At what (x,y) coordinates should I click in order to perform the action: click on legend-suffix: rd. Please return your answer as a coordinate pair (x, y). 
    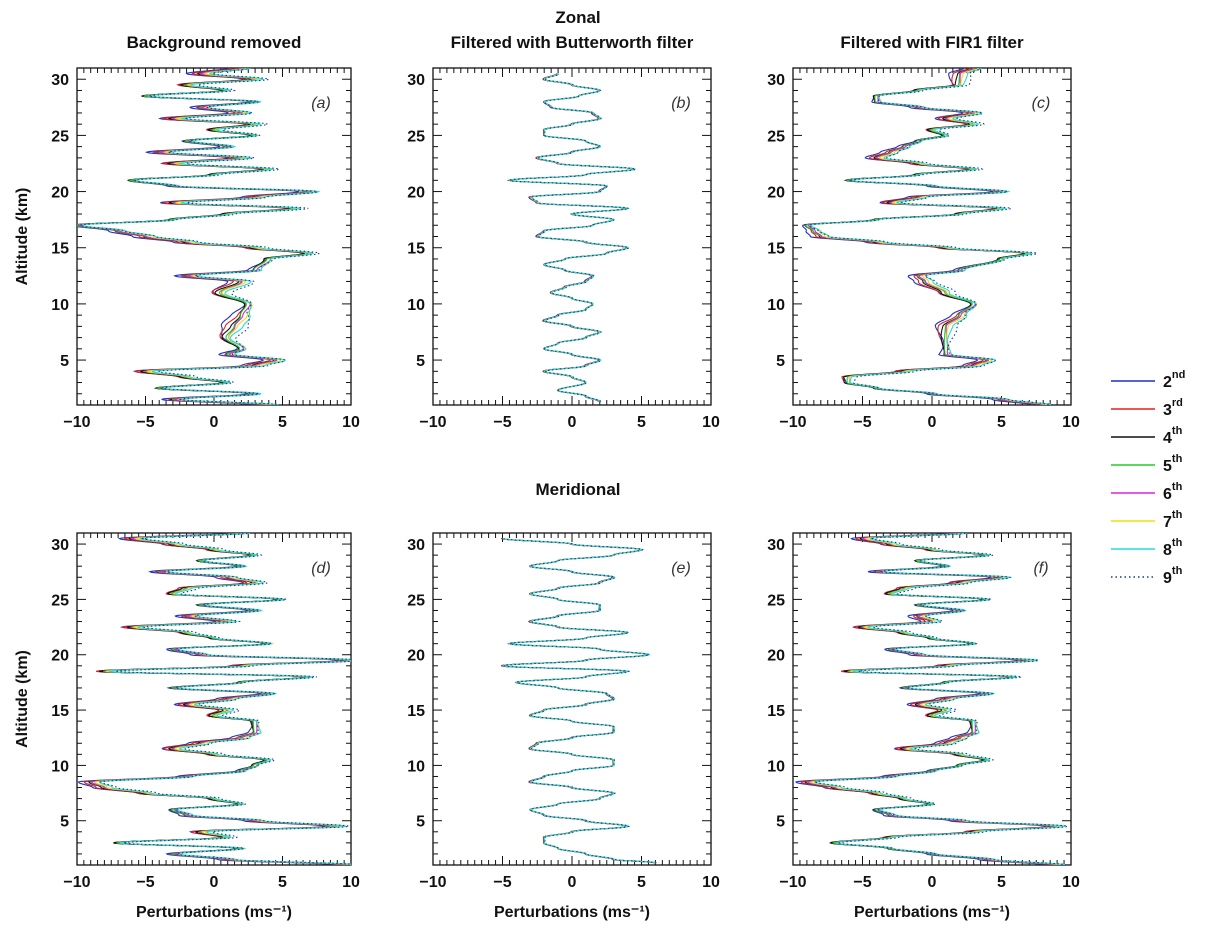
    Looking at the image, I should click on (1177, 403).